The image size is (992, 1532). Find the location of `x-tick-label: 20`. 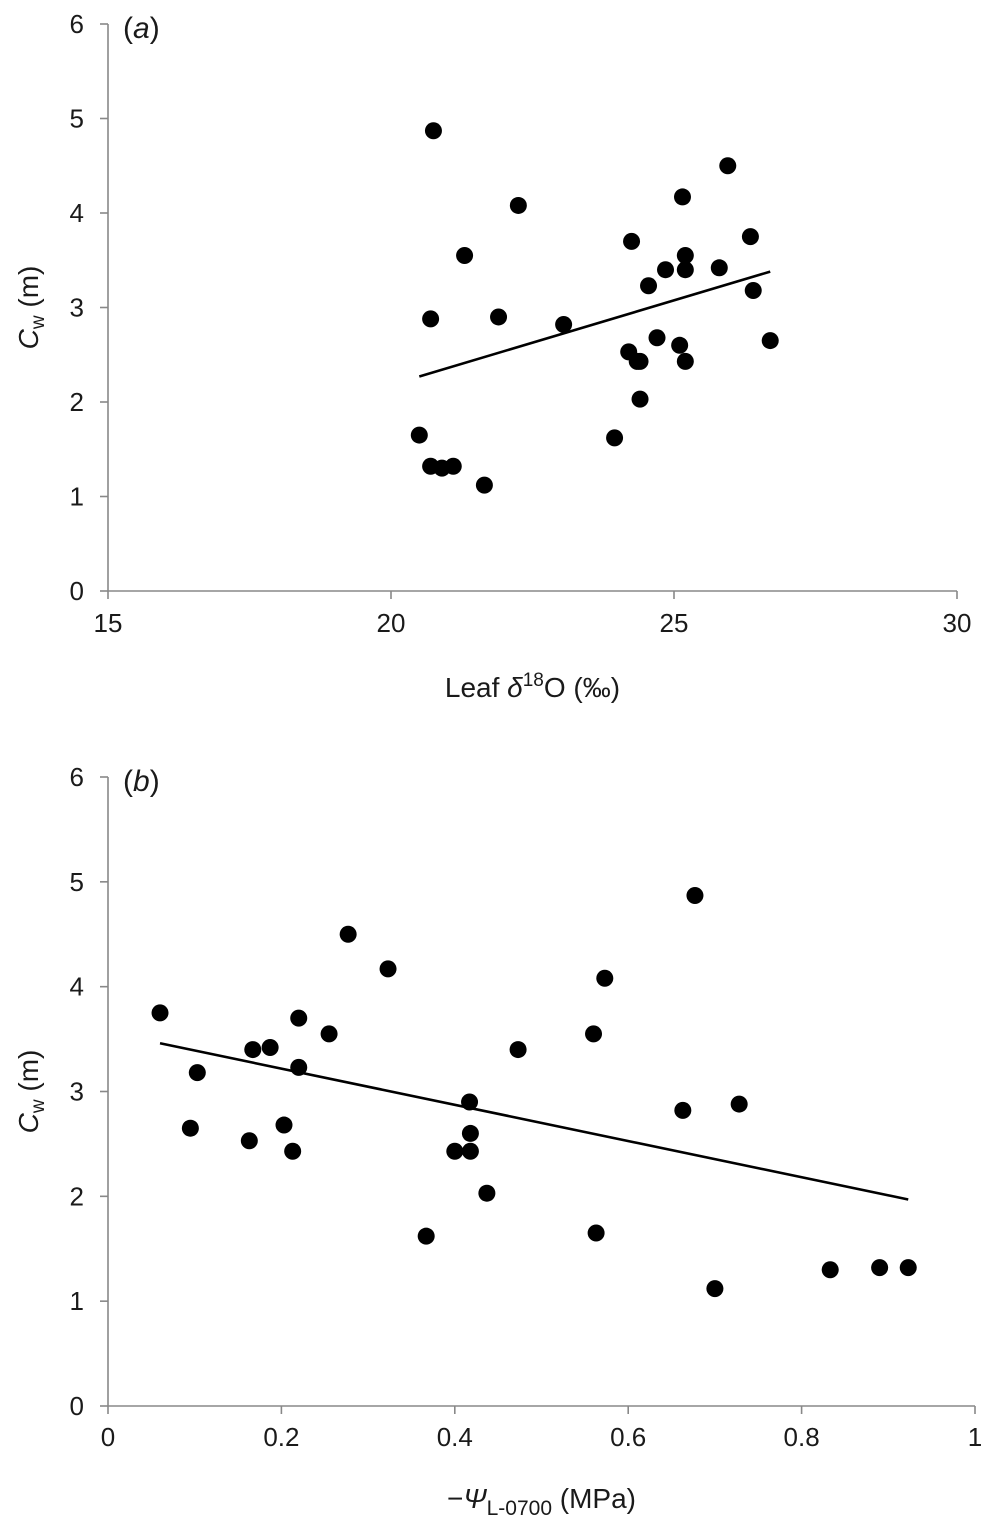

x-tick-label: 20 is located at coordinates (391, 623).